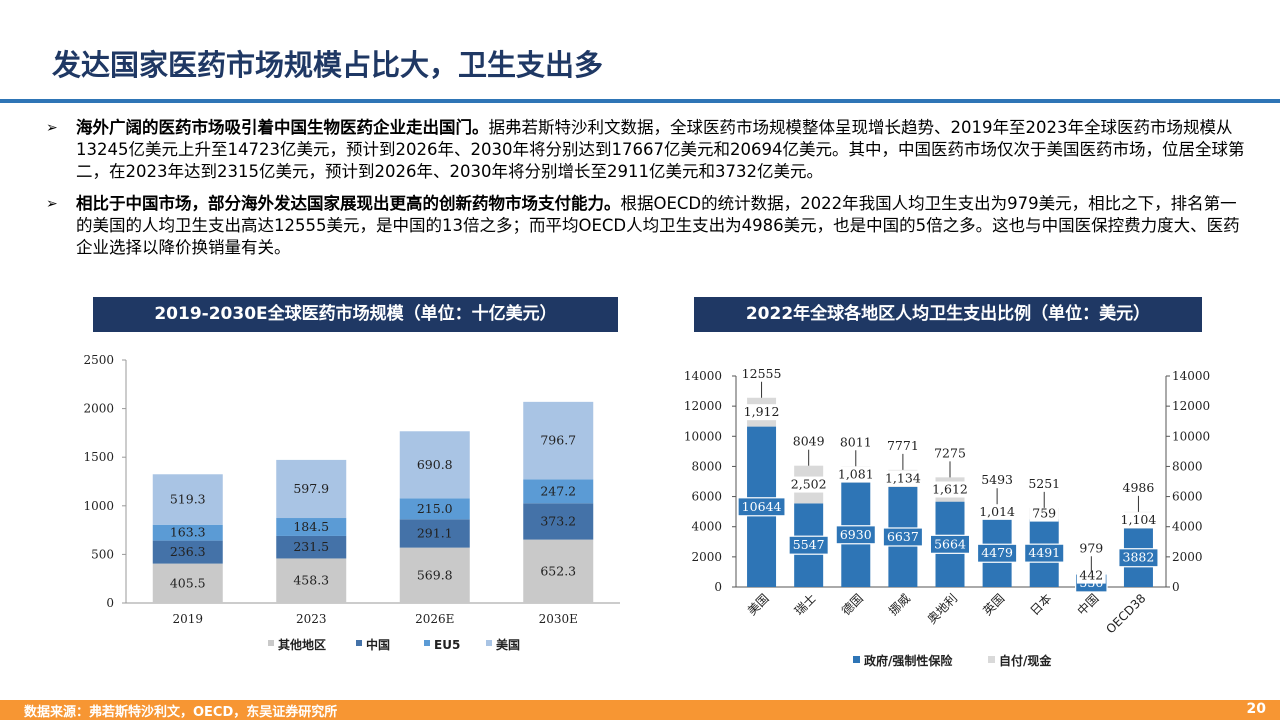  Describe the element at coordinates (558, 570) in the screenshot. I see `data-label: 652.3` at that location.